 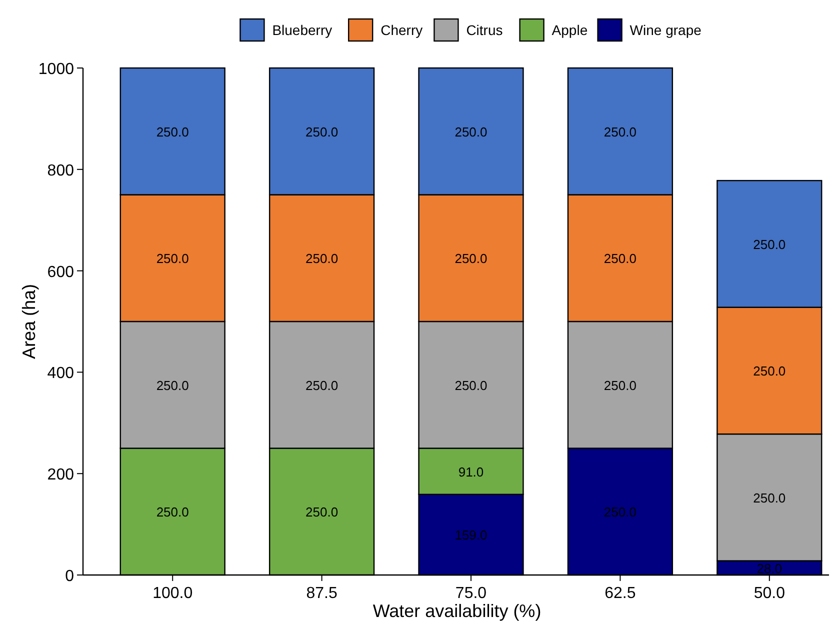 What do you see at coordinates (60, 171) in the screenshot?
I see `y-tick-label: 800` at bounding box center [60, 171].